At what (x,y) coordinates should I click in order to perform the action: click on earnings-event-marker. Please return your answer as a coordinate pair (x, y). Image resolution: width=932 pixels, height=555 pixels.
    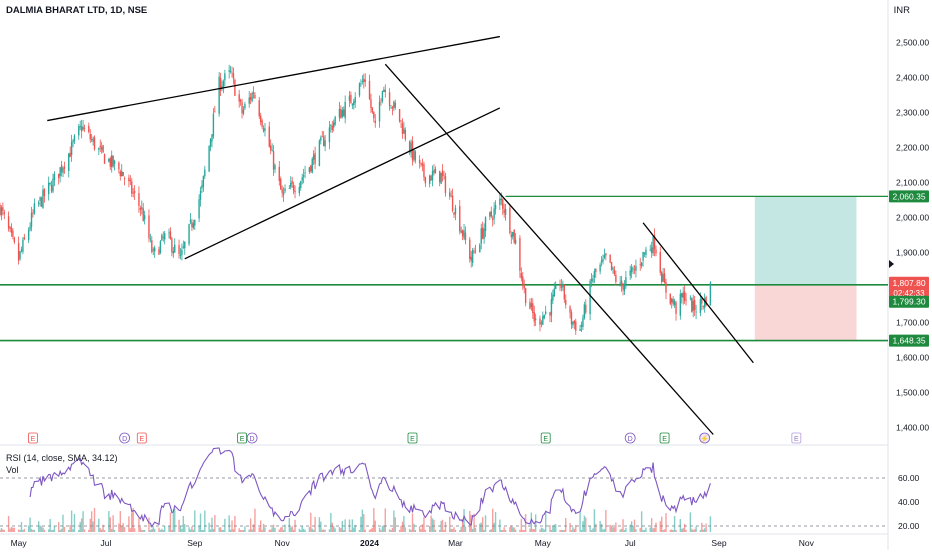
    Looking at the image, I should click on (664, 438).